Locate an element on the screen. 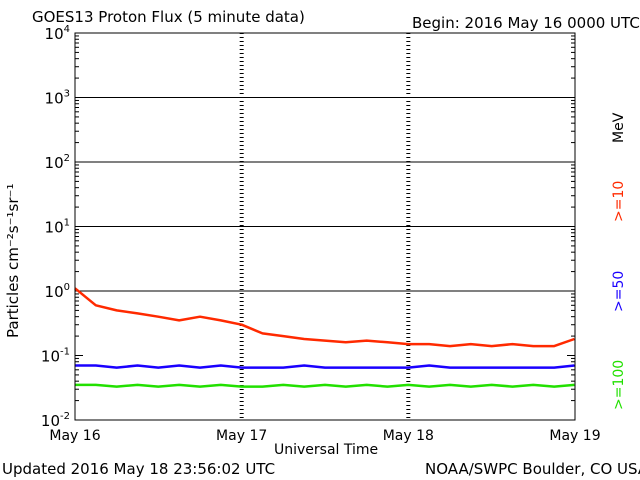 This screenshot has width=640, height=480. updated-timestamp: Updated 2016 May 18 23:56:02 UTC is located at coordinates (139, 469).